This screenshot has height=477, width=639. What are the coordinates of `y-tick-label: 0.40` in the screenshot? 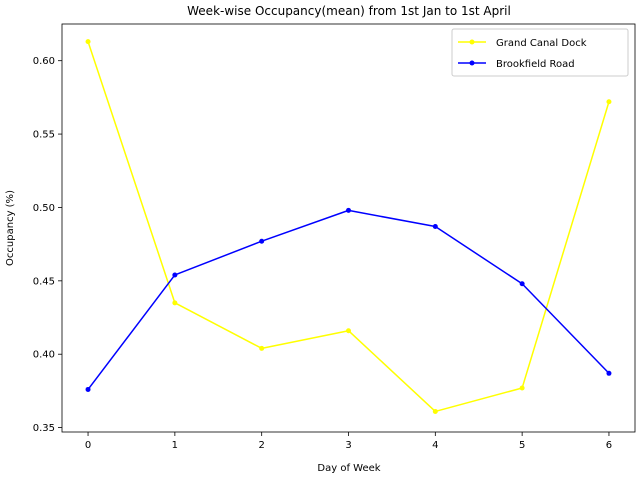 It's located at (44, 355).